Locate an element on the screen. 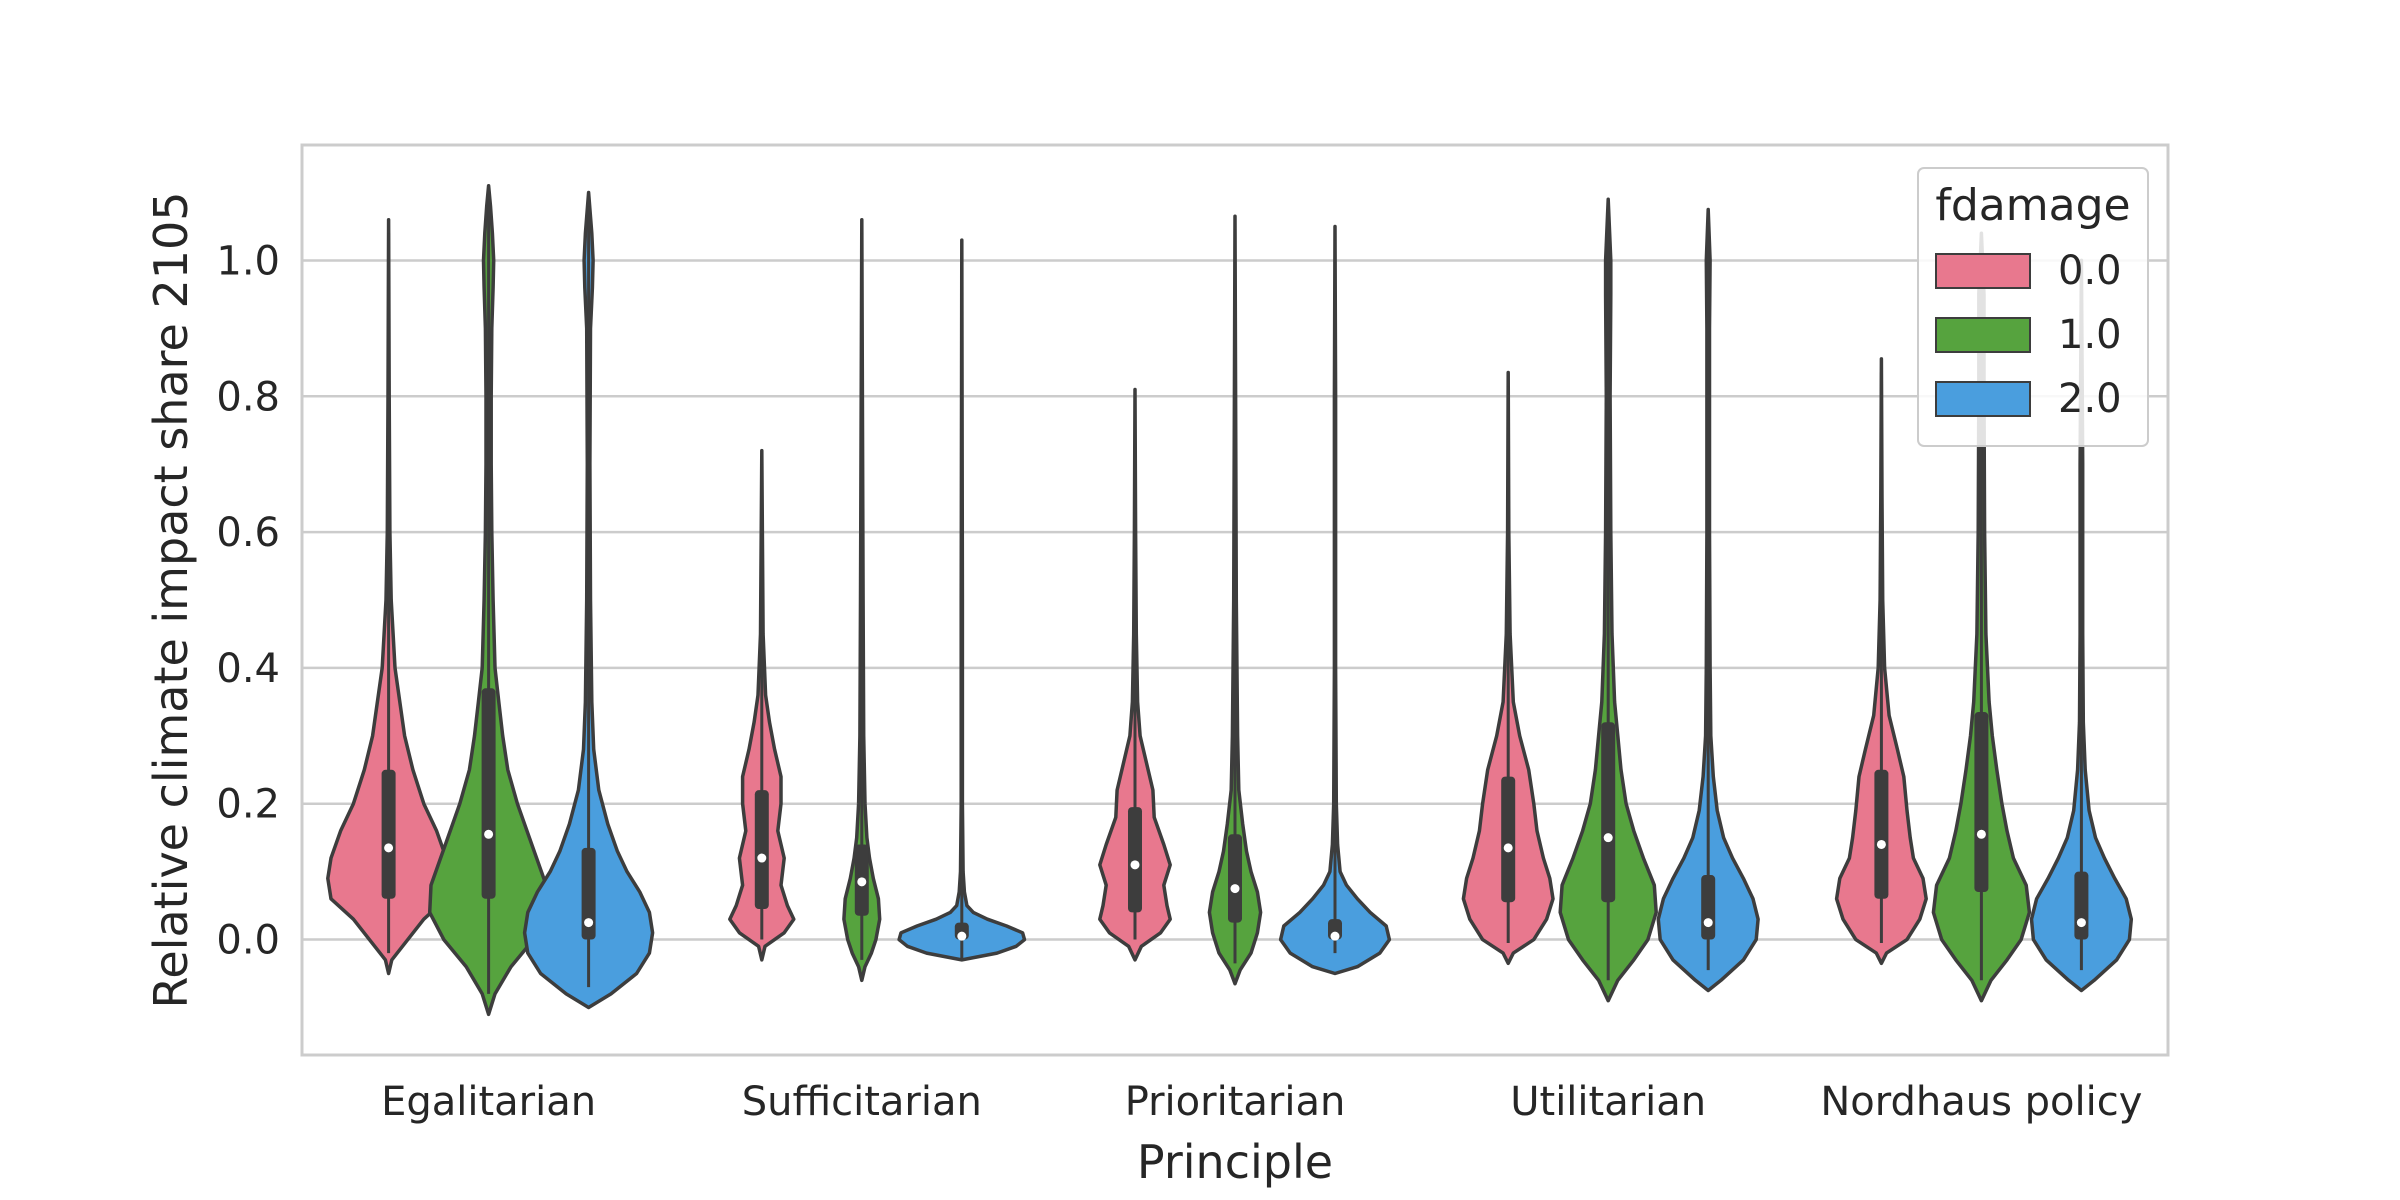 The width and height of the screenshot is (2400, 1200). x-tick-label: Egalitarian is located at coordinates (488, 1102).